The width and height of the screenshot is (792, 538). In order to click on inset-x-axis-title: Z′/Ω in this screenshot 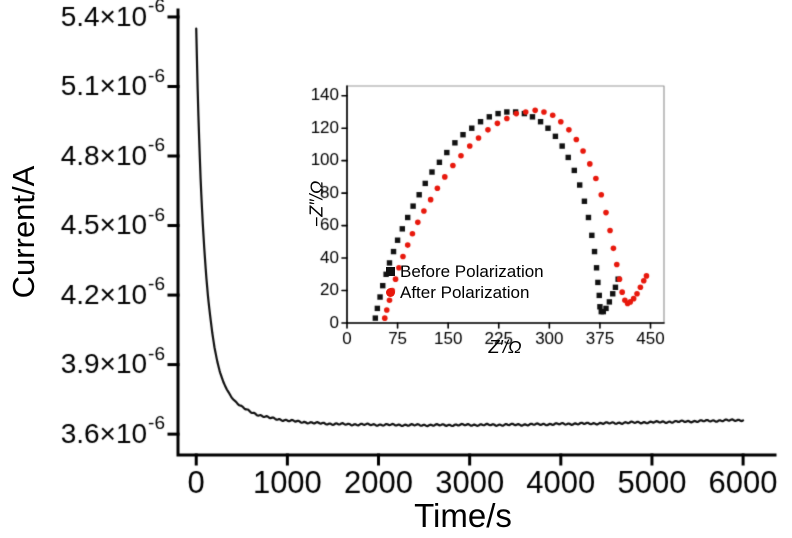, I will do `click(505, 347)`.